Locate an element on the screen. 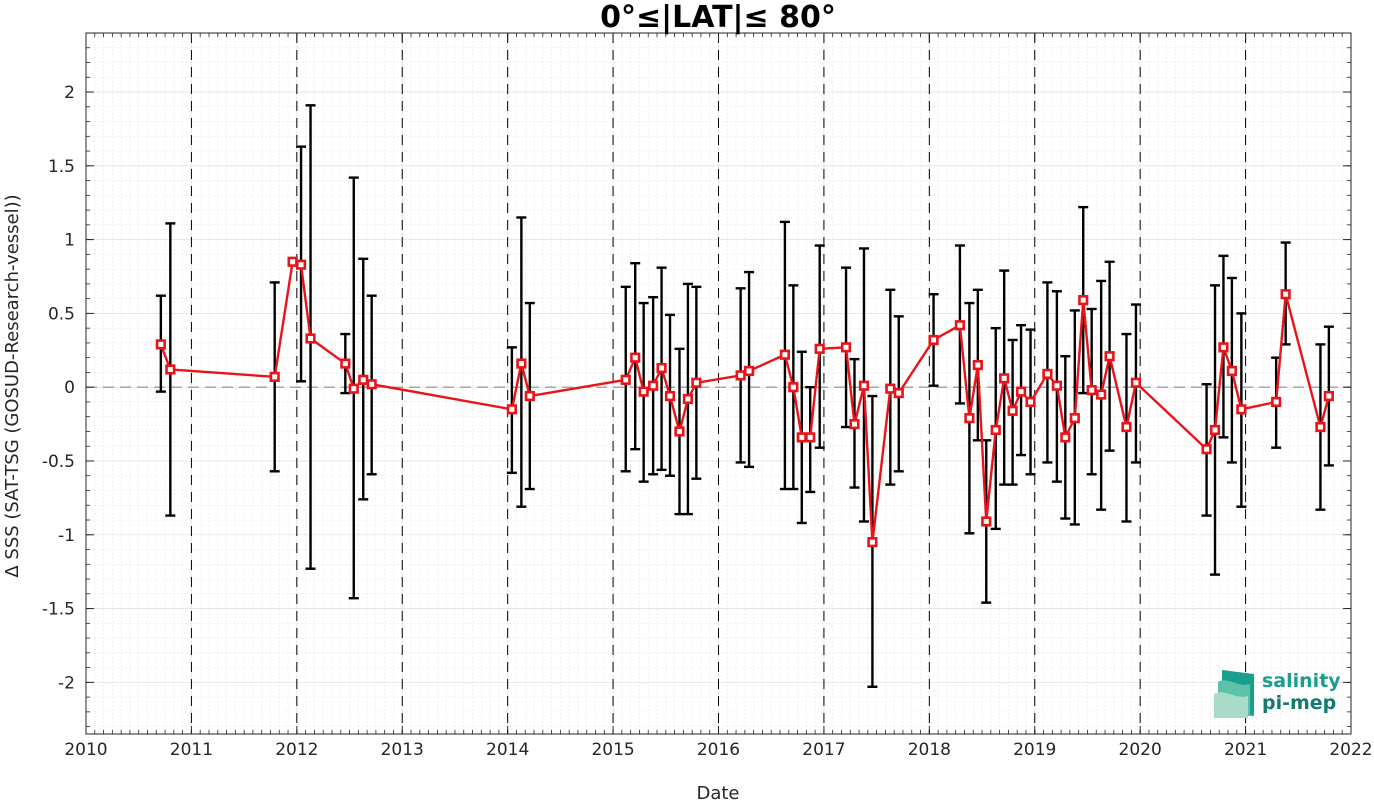 The width and height of the screenshot is (1374, 805). x-tick-label: 2015 is located at coordinates (612, 750).